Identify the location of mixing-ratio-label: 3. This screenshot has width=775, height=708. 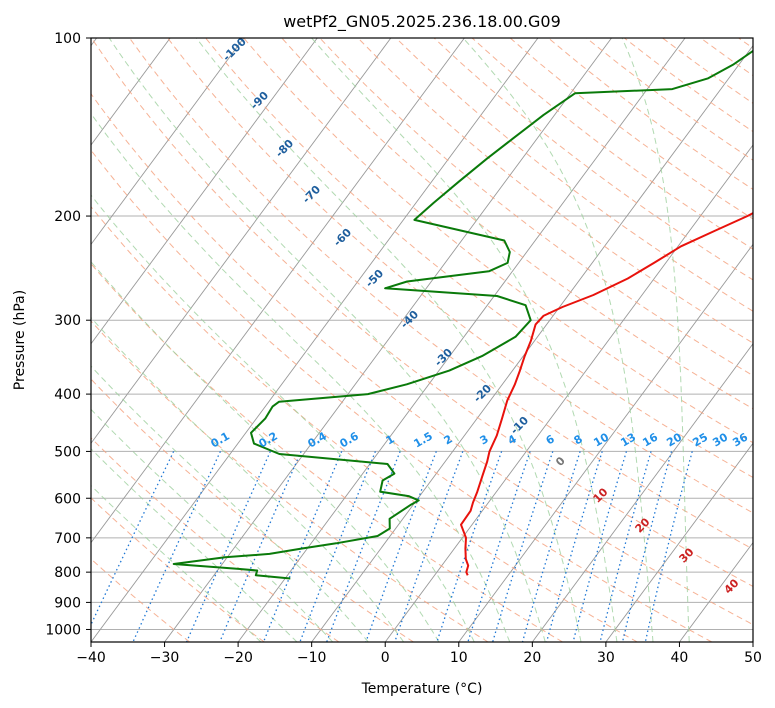
(484, 439).